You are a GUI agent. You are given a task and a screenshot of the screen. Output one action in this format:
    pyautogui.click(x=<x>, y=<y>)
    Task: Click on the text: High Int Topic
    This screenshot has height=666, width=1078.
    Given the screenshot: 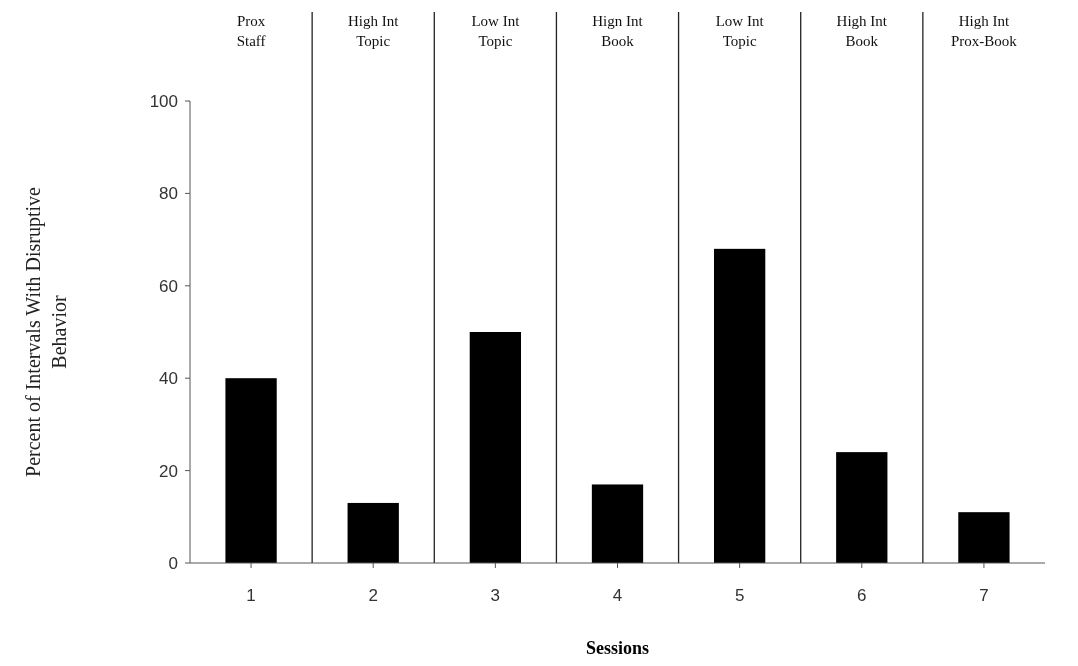 What is the action you would take?
    pyautogui.click(x=374, y=31)
    